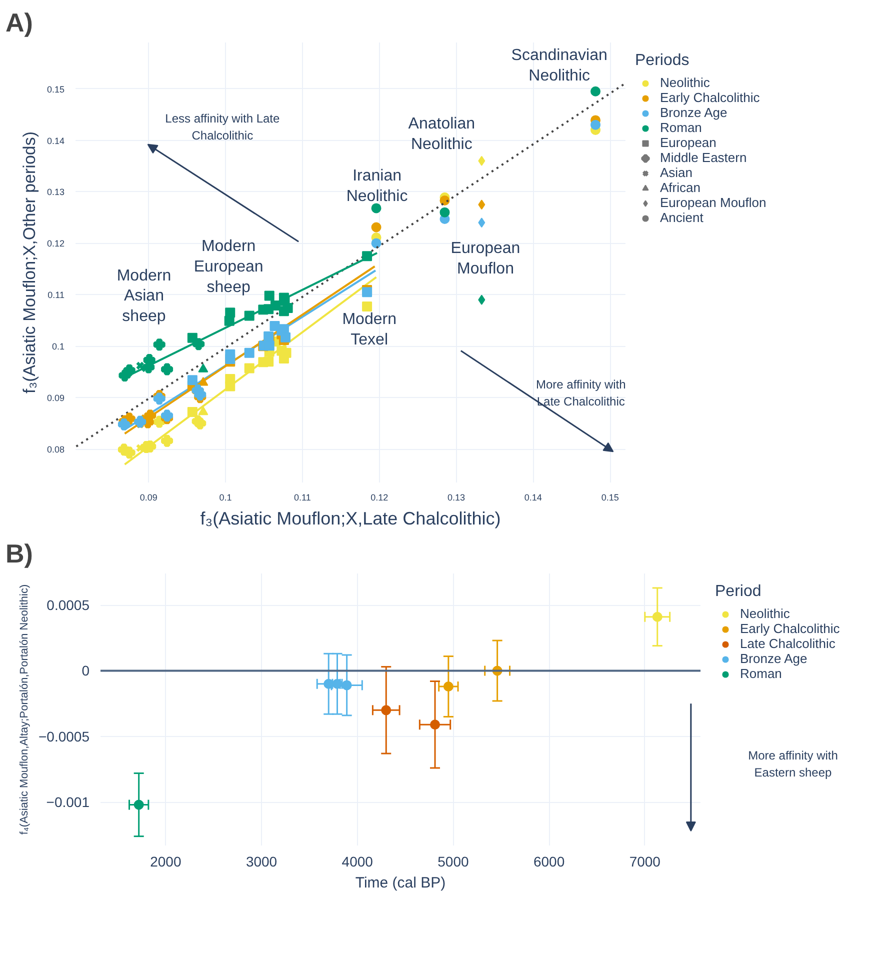 This screenshot has height=954, width=887. What do you see at coordinates (68, 605) in the screenshot?
I see `y-tick-label: 0.0005` at bounding box center [68, 605].